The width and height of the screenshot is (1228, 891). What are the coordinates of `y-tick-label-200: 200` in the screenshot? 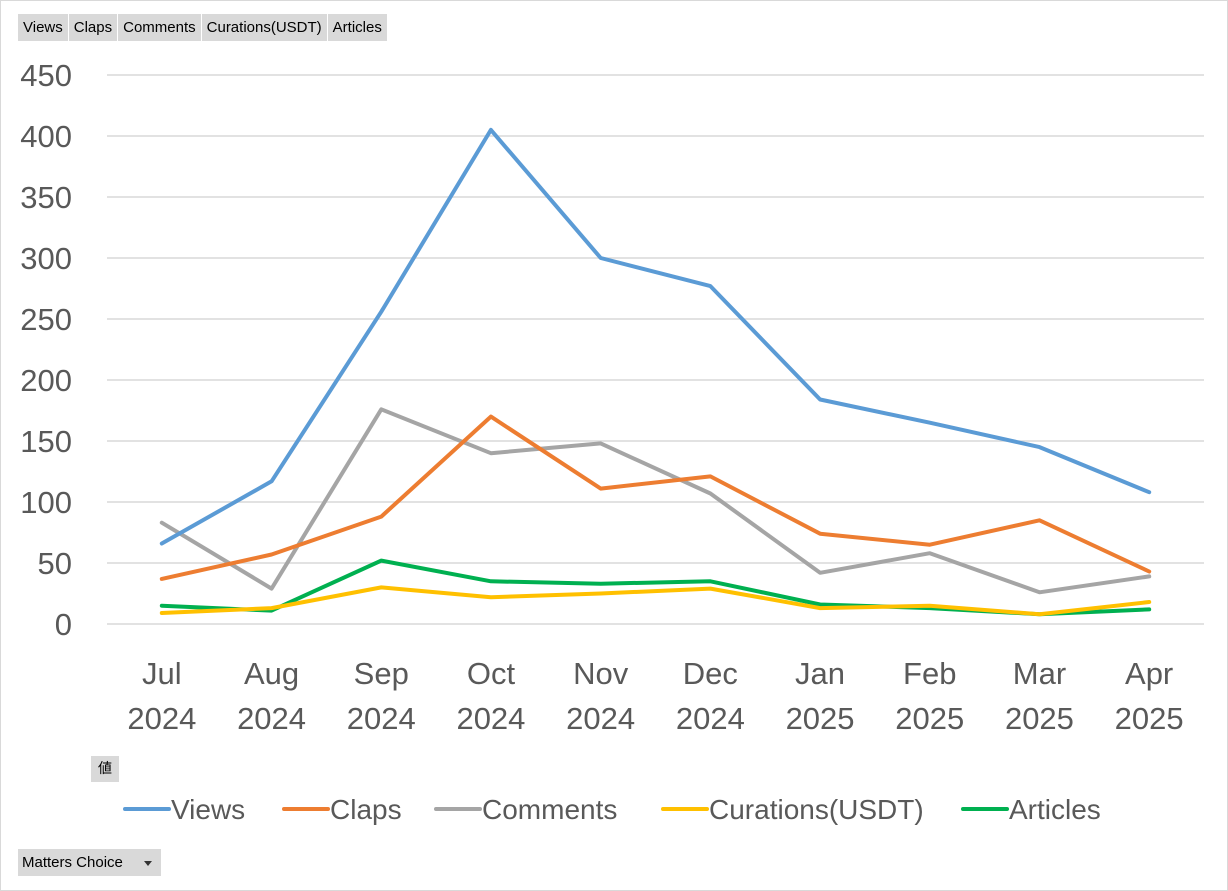 It's located at (46, 380).